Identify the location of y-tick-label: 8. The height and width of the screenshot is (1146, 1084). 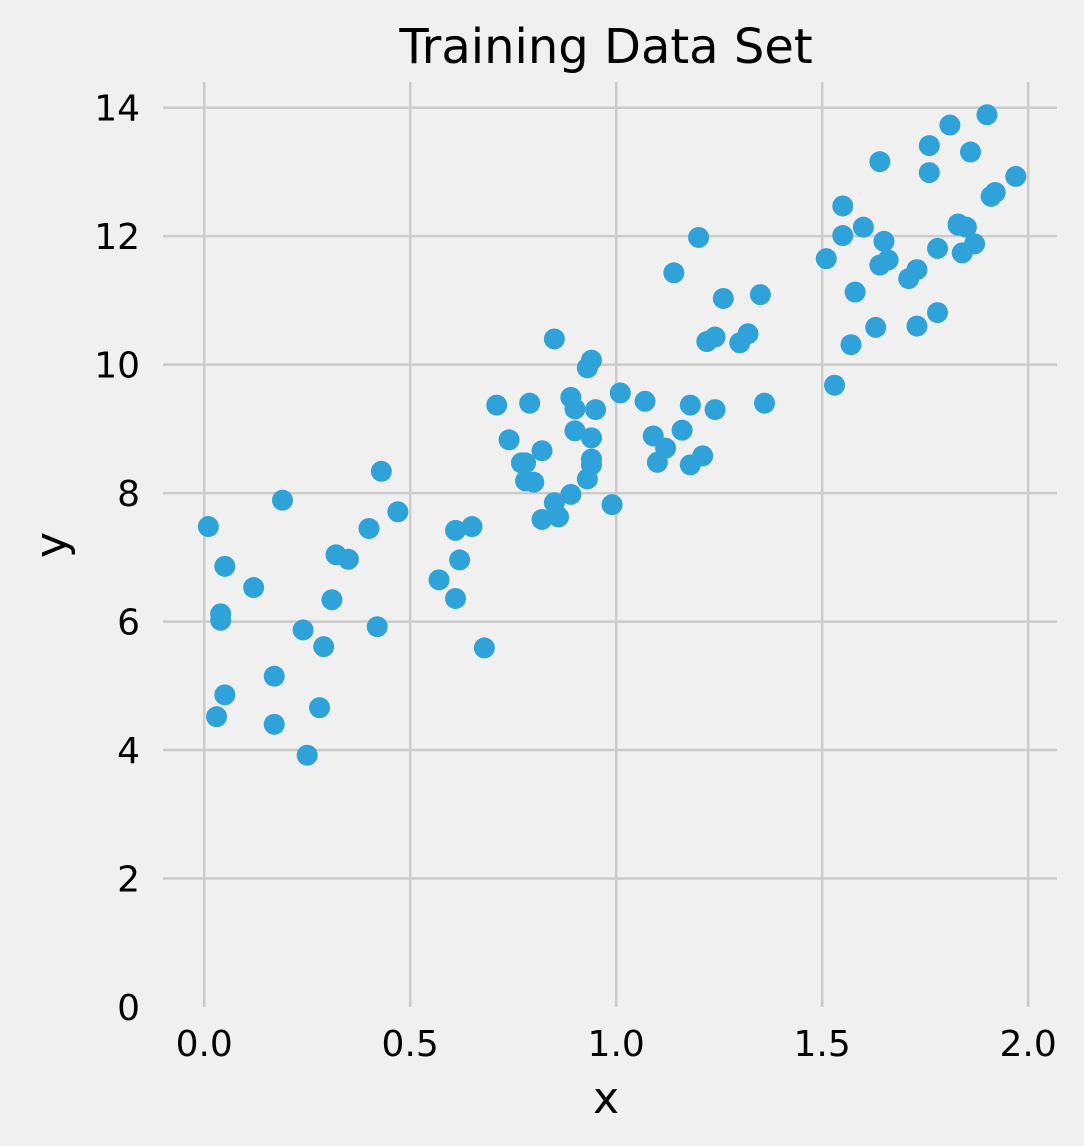
(128, 494).